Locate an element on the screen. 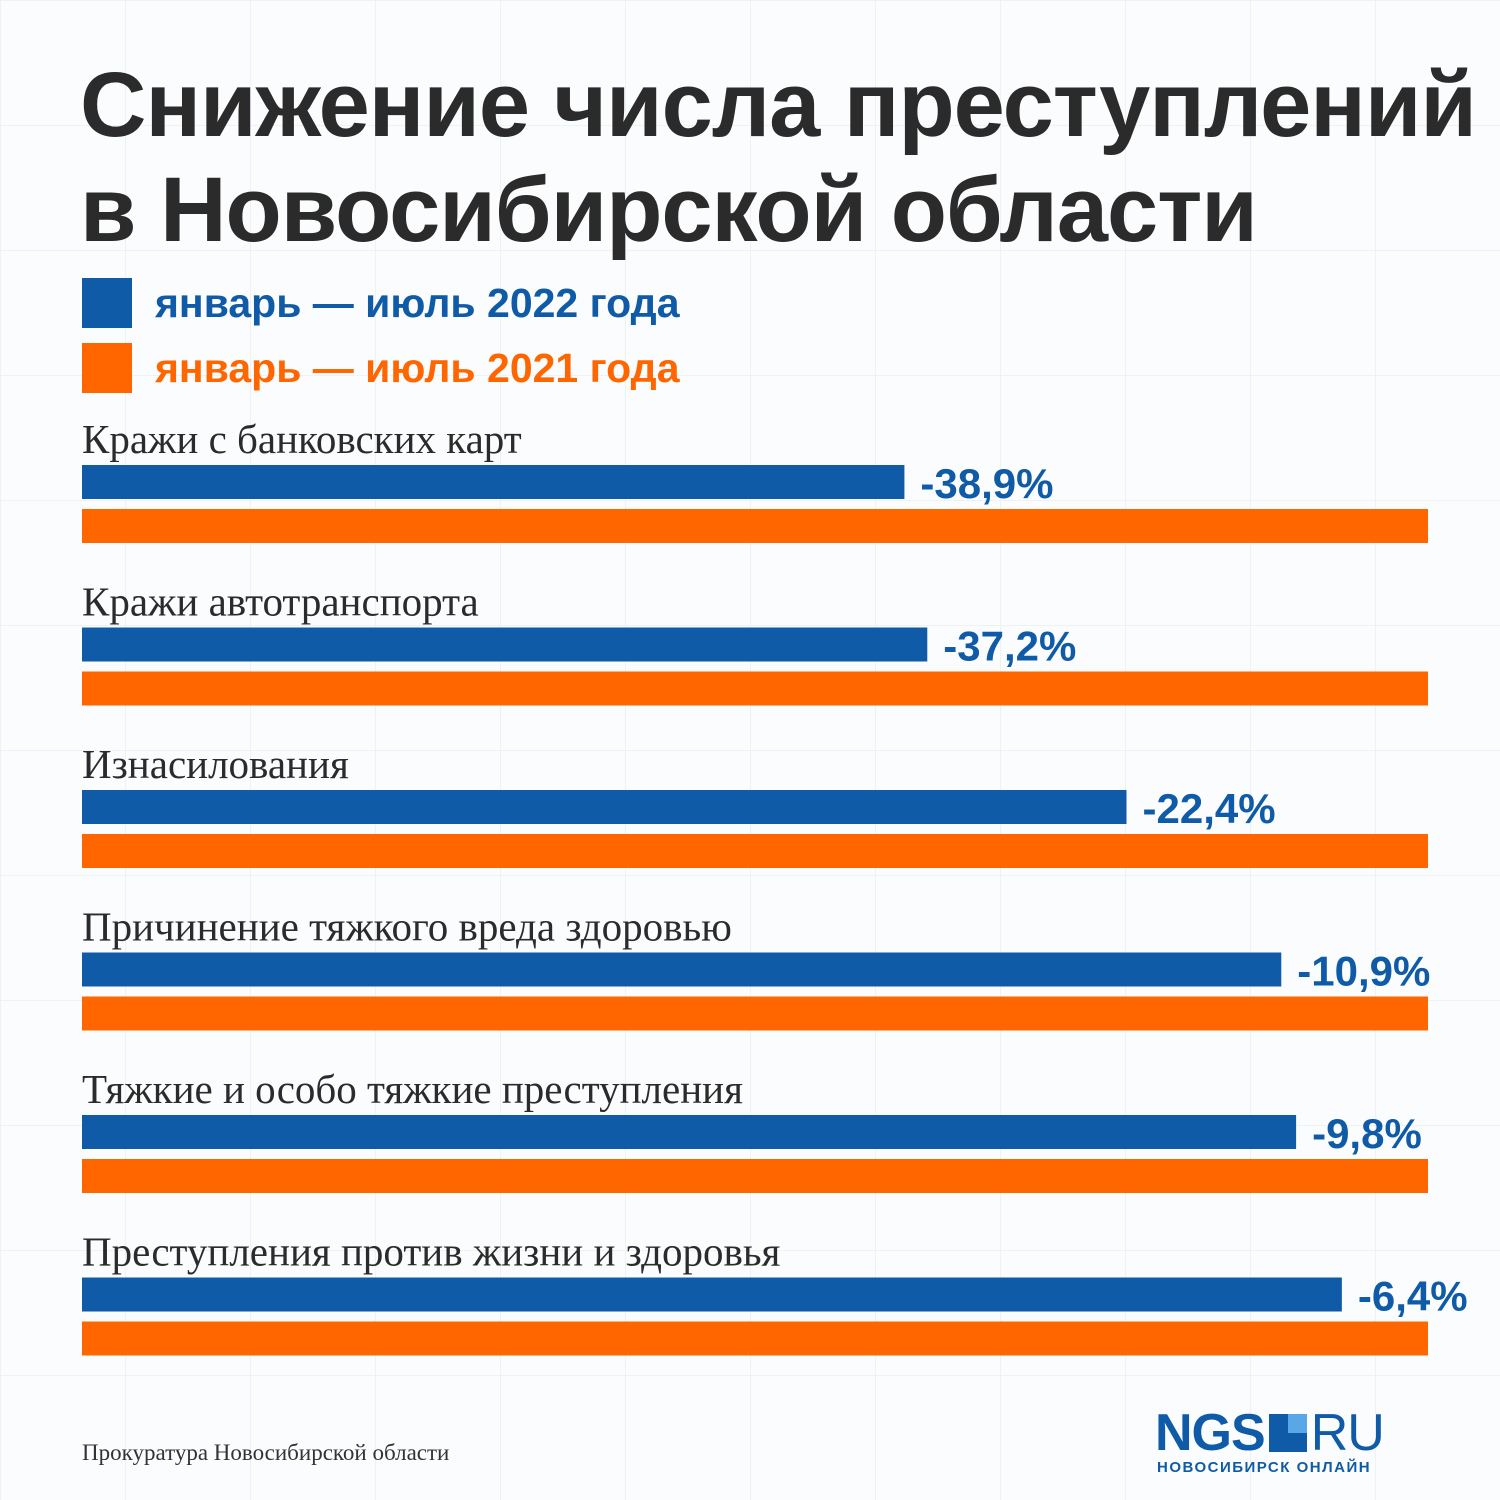 The image size is (1500, 1500). change-label-1: -38,9% is located at coordinates (986, 483).